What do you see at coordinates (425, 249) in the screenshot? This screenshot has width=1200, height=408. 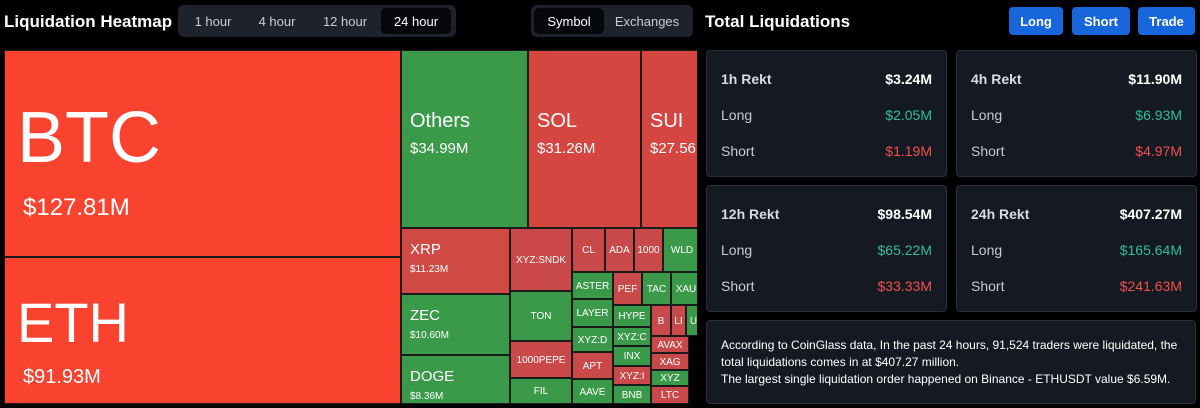 I see `tile-symbol: XRP` at bounding box center [425, 249].